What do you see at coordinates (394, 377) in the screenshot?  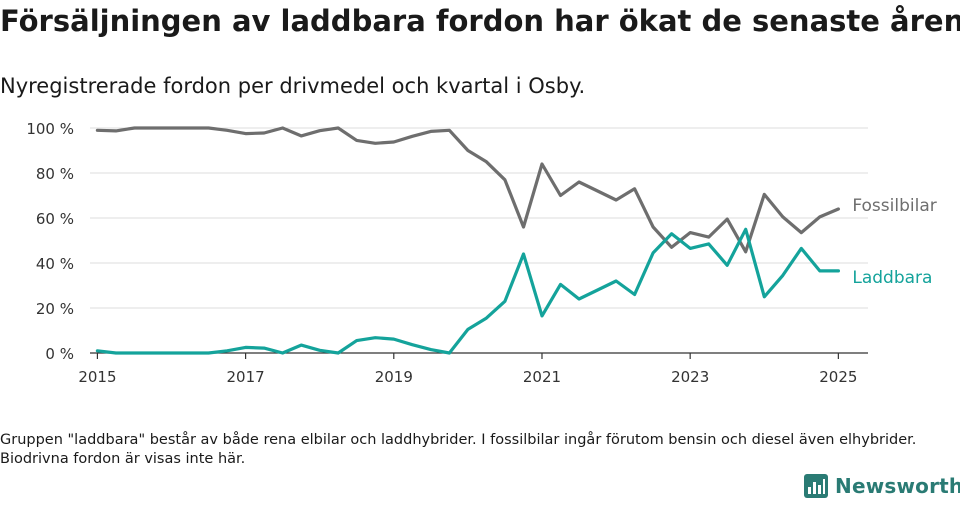 I see `x-tick-label: 2019` at bounding box center [394, 377].